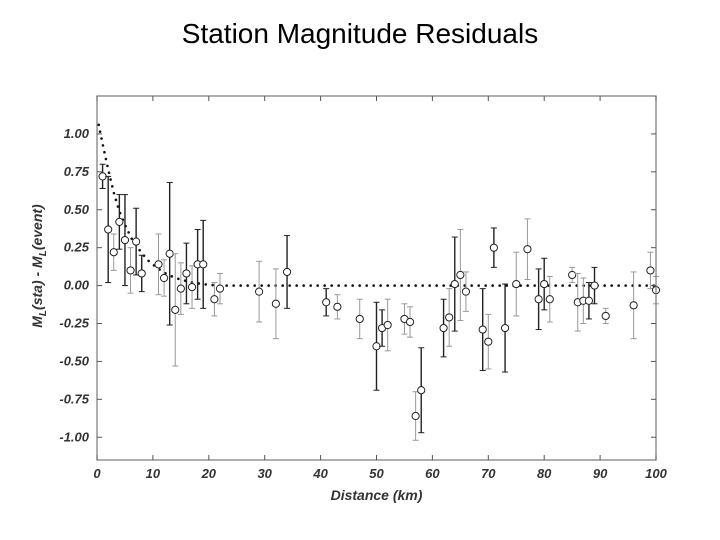 The height and width of the screenshot is (540, 720). What do you see at coordinates (656, 473) in the screenshot?
I see `x-tick-label: 100` at bounding box center [656, 473].